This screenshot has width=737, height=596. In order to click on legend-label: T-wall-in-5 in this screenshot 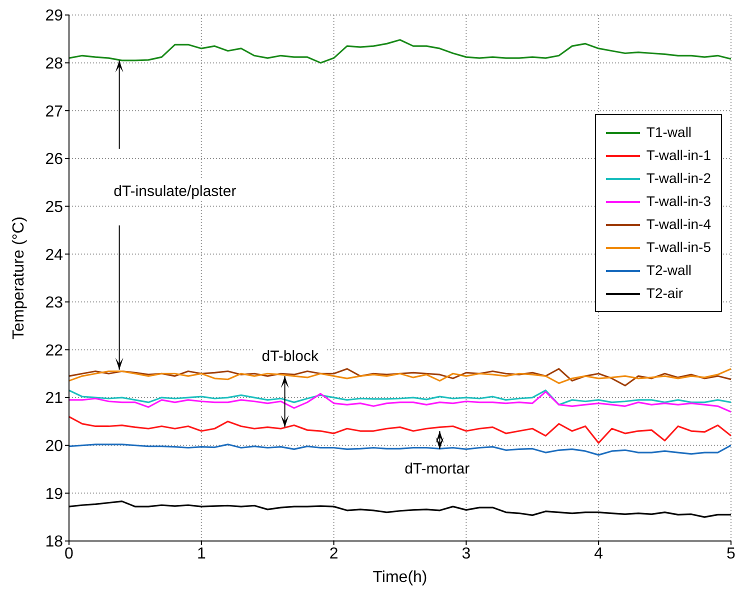, I will do `click(678, 247)`.